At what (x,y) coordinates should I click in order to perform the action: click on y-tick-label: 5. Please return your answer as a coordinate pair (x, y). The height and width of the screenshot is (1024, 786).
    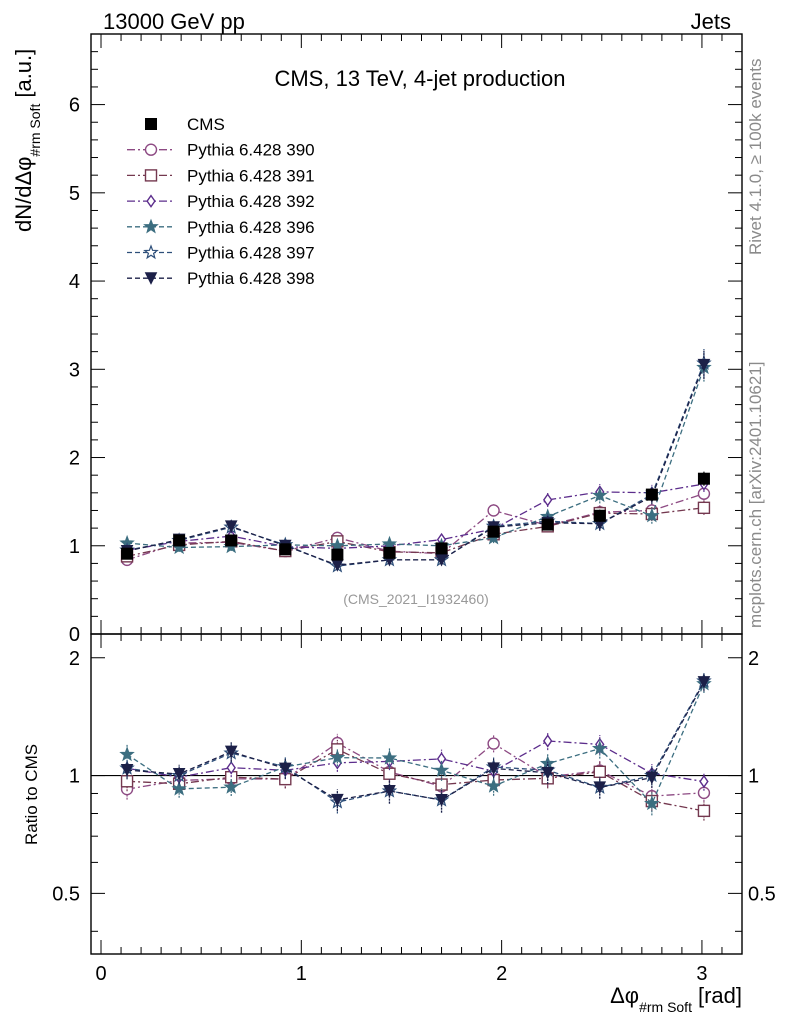
    Looking at the image, I should click on (74, 194).